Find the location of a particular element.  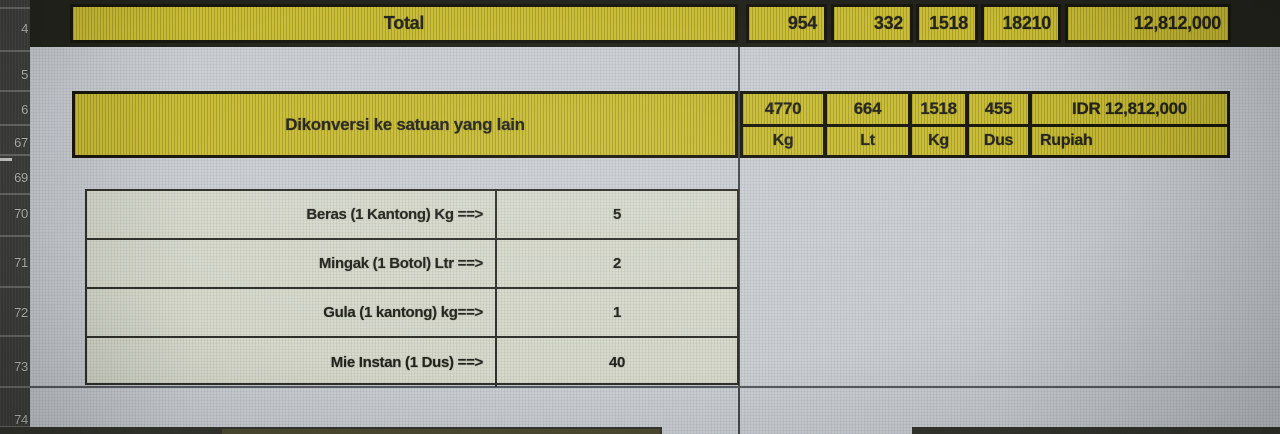

total-value-cell: 12,812,000 is located at coordinates (1148, 23).